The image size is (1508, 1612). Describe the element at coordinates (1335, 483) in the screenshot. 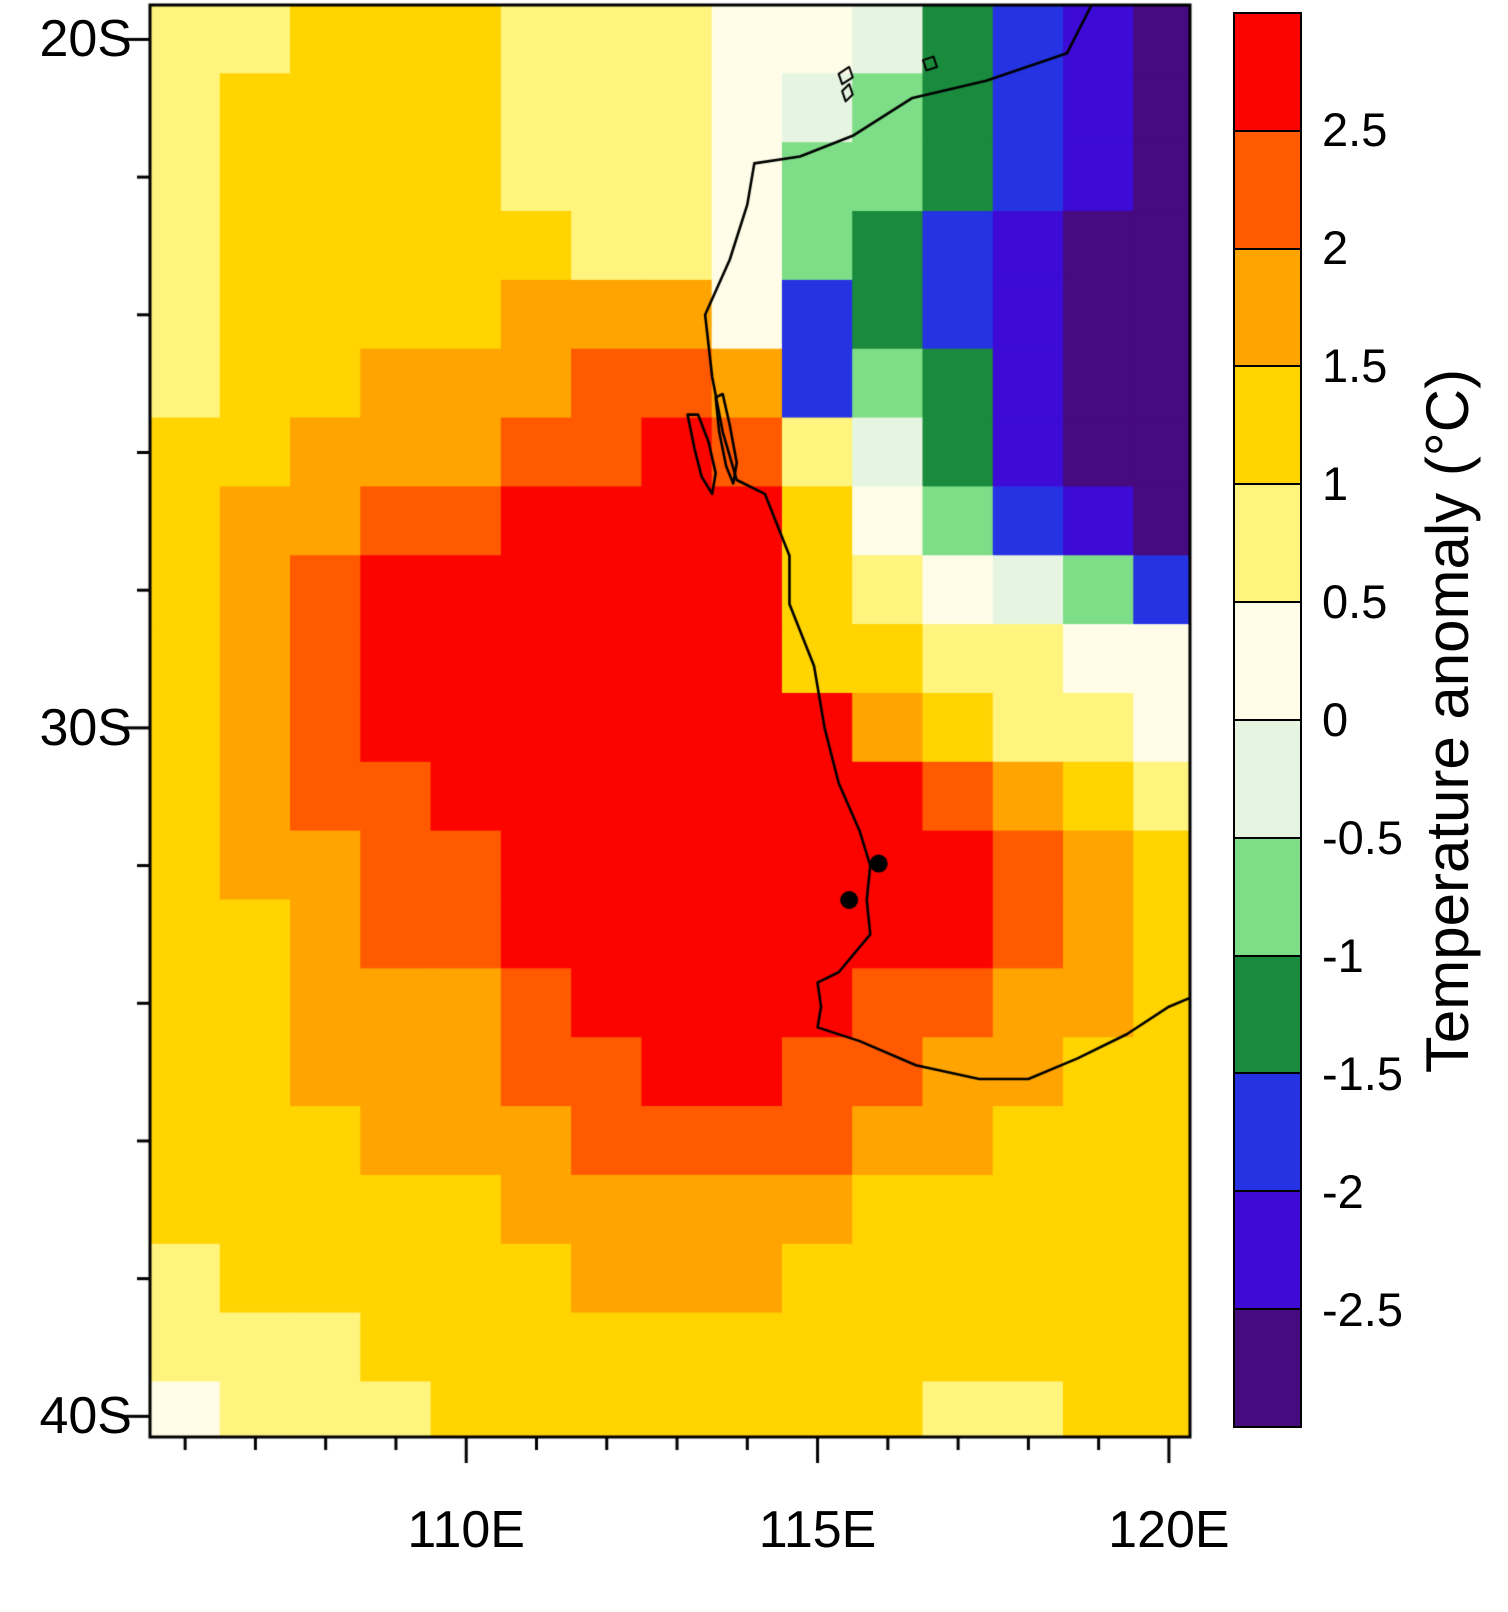

I see `colorbar-tick-label: 1` at that location.